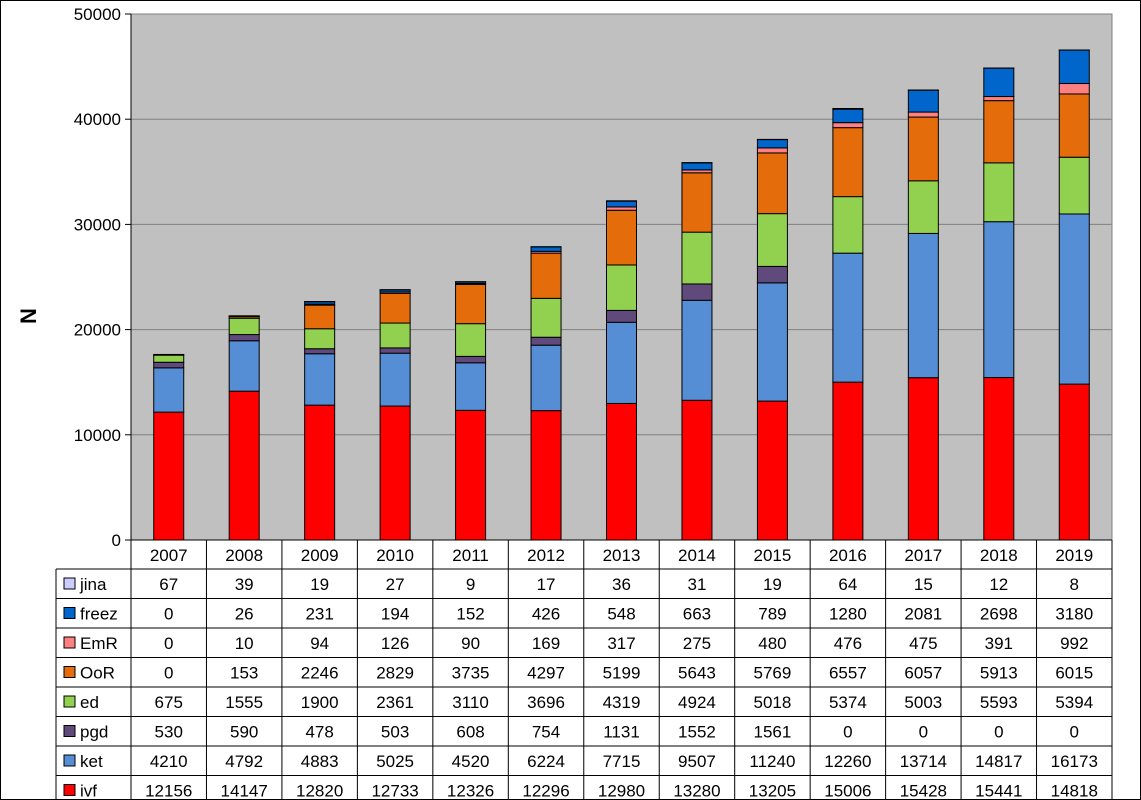 The height and width of the screenshot is (800, 1141). I want to click on bar-segment-ivf-2019, so click(1074, 462).